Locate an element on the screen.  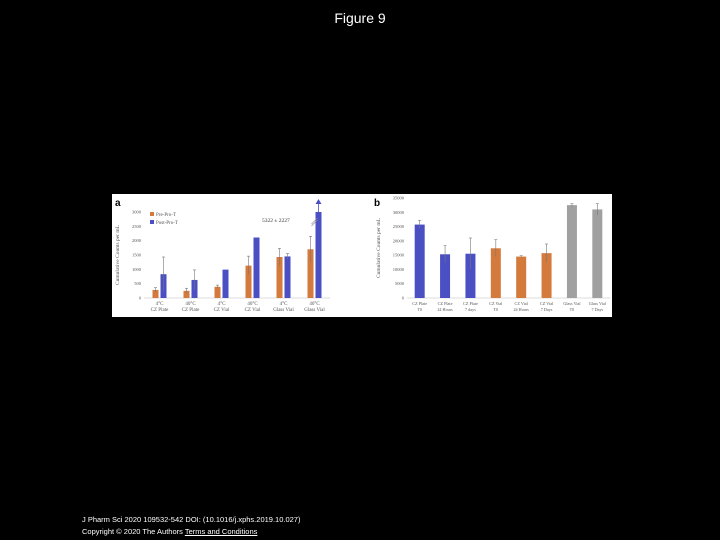
a-y-tick-label: 500 is located at coordinates (138, 283).